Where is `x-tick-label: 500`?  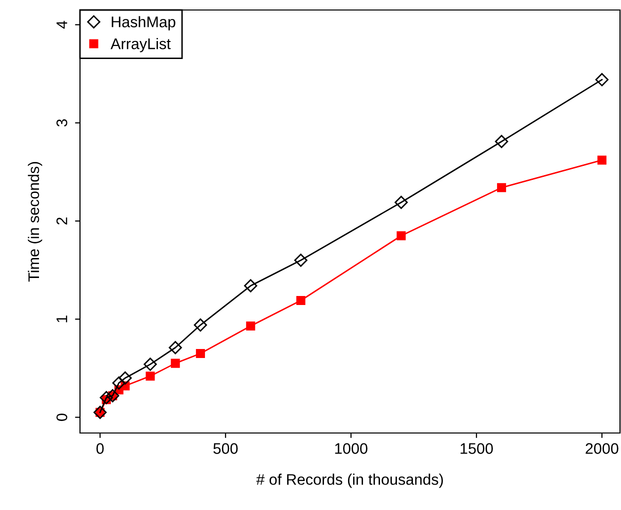
x-tick-label: 500 is located at coordinates (225, 448).